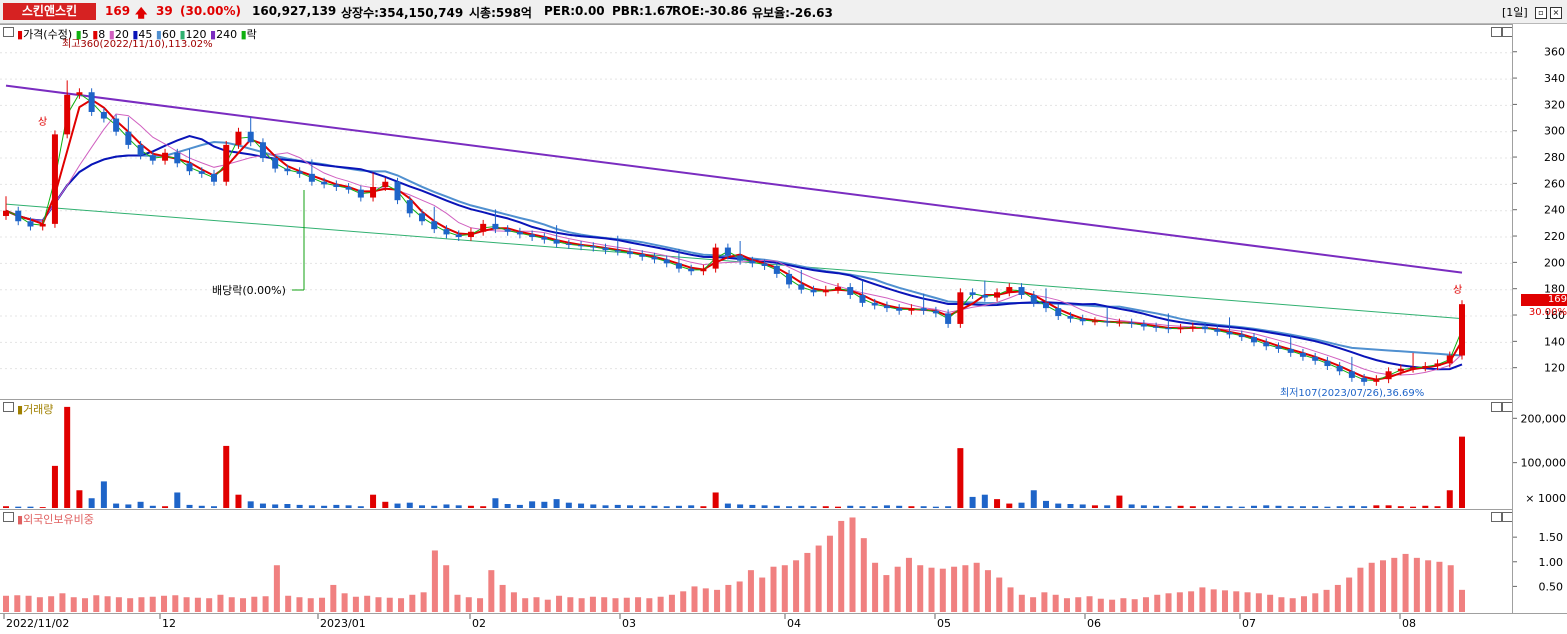  I want to click on volume-pane-toggle-icon, so click(8, 407).